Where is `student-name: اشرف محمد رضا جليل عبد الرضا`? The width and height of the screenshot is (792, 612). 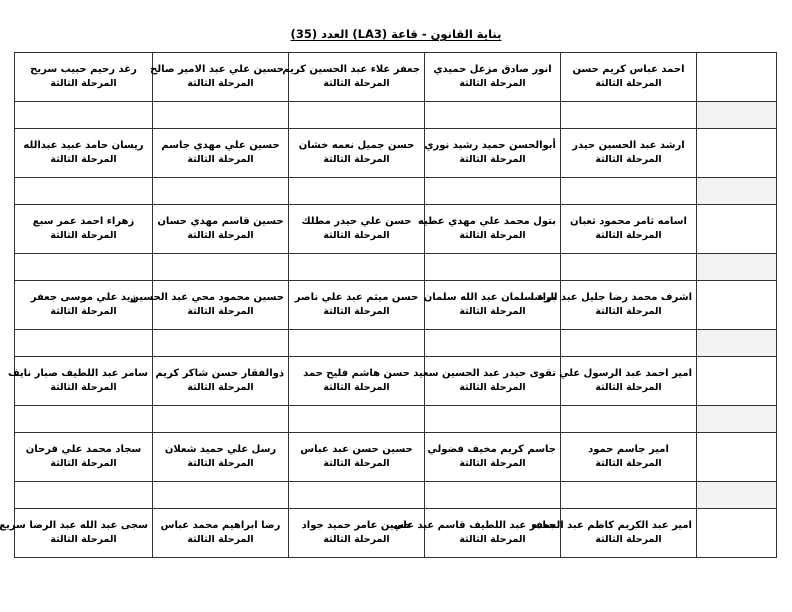 student-name: اشرف محمد رضا جليل عبد الرضا is located at coordinates (611, 297).